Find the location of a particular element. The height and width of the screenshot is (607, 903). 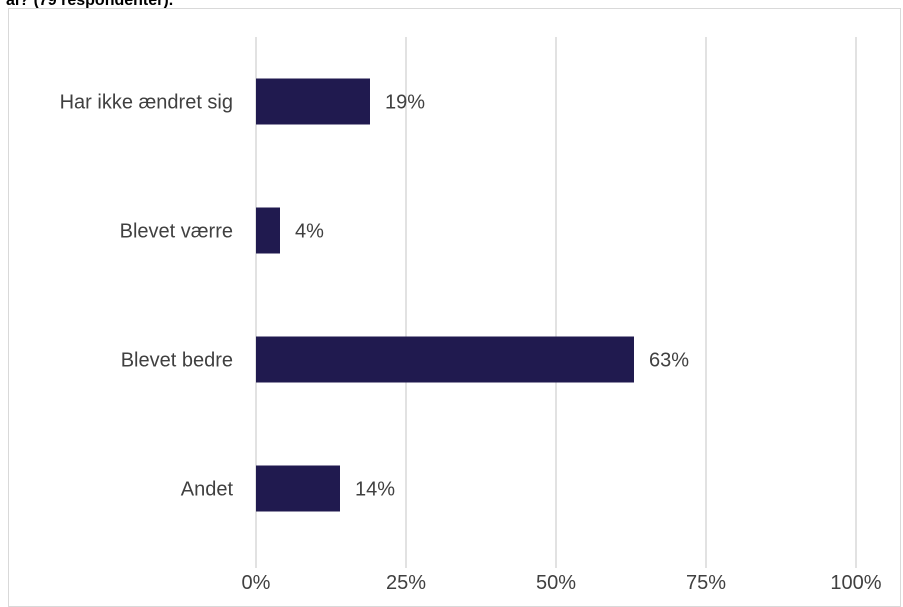

category-label: Blevet værre is located at coordinates (176, 232).